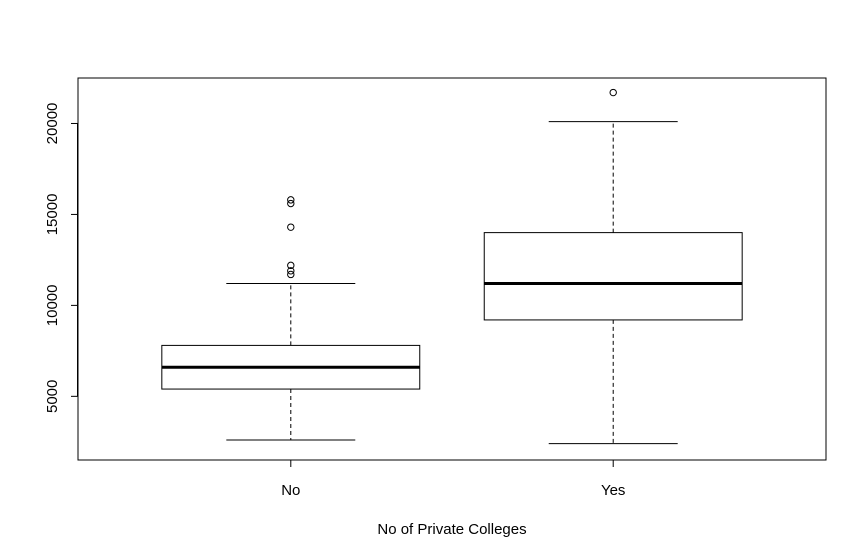  I want to click on x-tick-label: No, so click(290, 490).